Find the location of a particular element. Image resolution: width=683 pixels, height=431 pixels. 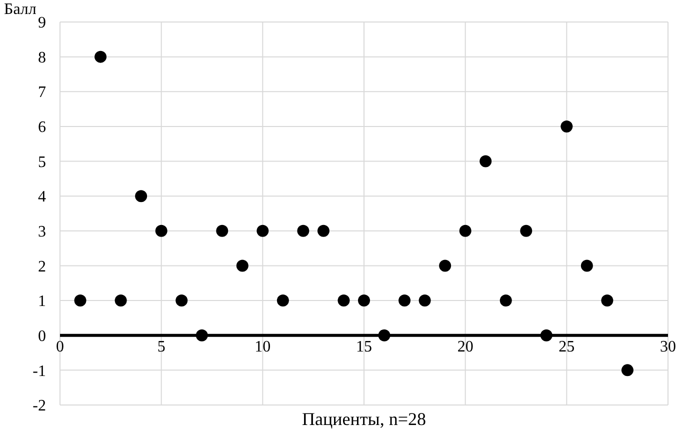

x-tick-label: 10 is located at coordinates (262, 347).